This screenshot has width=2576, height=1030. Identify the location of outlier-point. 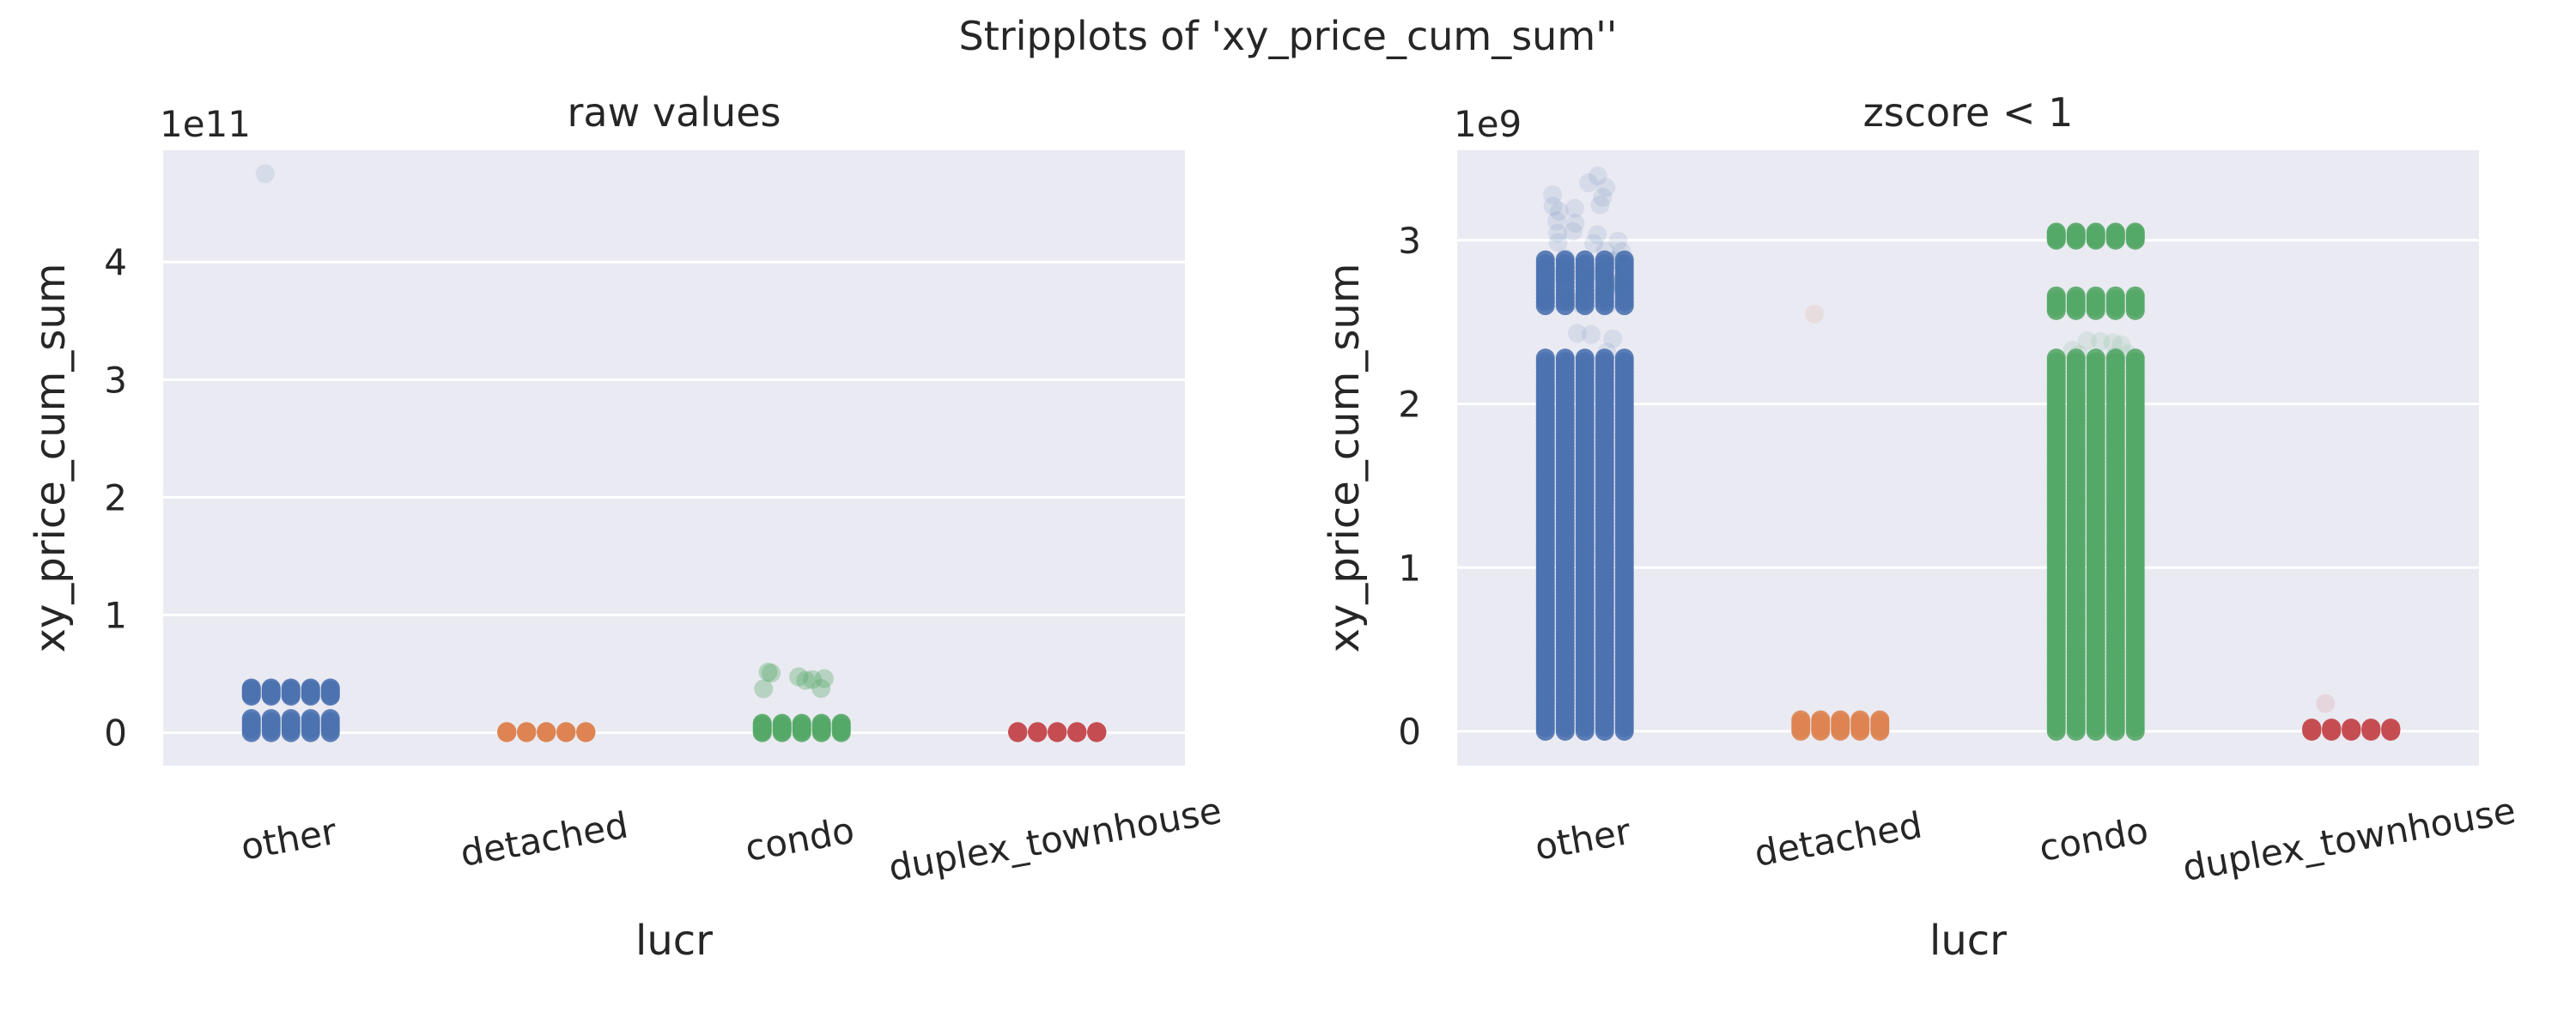
(265, 174).